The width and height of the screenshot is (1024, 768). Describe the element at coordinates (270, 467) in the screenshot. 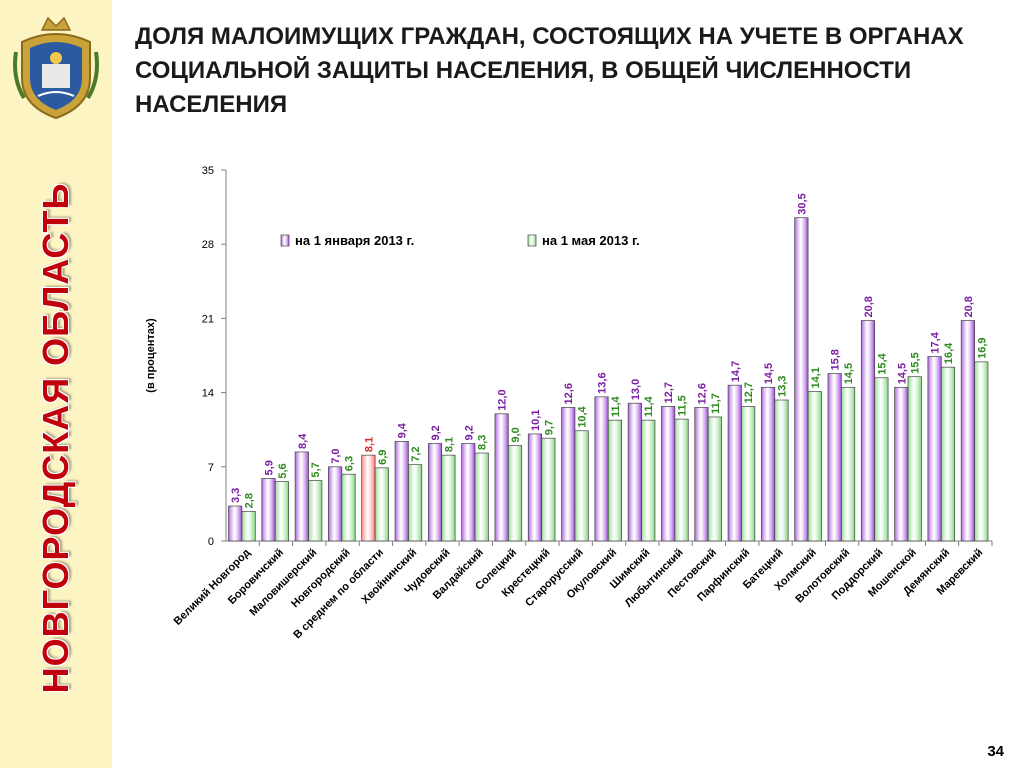

I see `bar-value-label: 5,9` at that location.